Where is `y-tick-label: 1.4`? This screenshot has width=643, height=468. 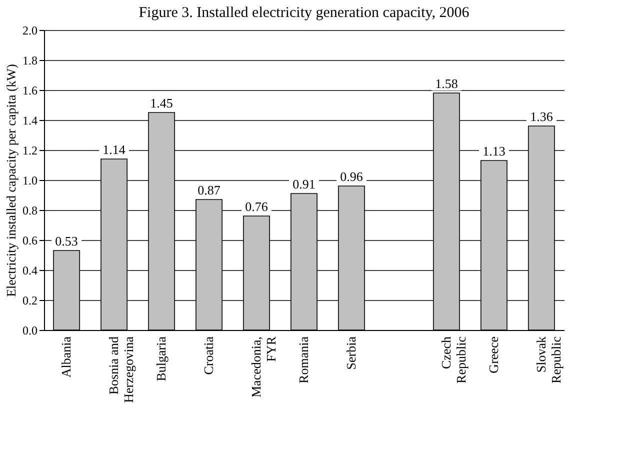
y-tick-label: 1.4 is located at coordinates (30, 121).